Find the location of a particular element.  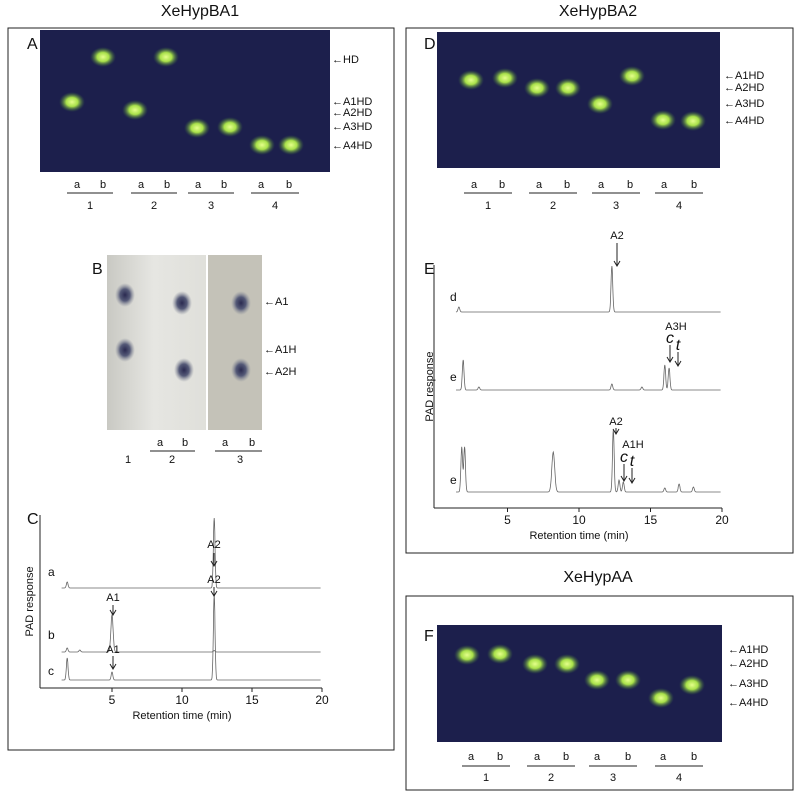

x-tick-label: 20 is located at coordinates (322, 700).